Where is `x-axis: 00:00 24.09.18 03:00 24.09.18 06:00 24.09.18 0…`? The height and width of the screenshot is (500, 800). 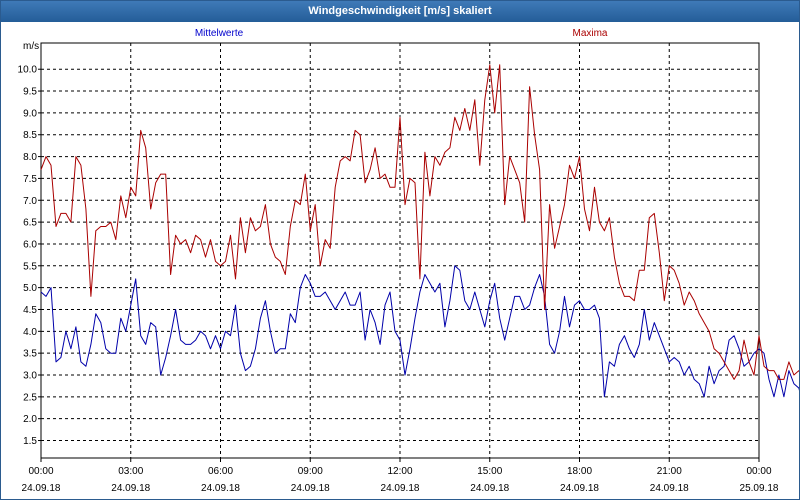 x-axis: 00:00 24.09.18 03:00 24.09.18 06:00 24.09.18 0… is located at coordinates (400, 476).